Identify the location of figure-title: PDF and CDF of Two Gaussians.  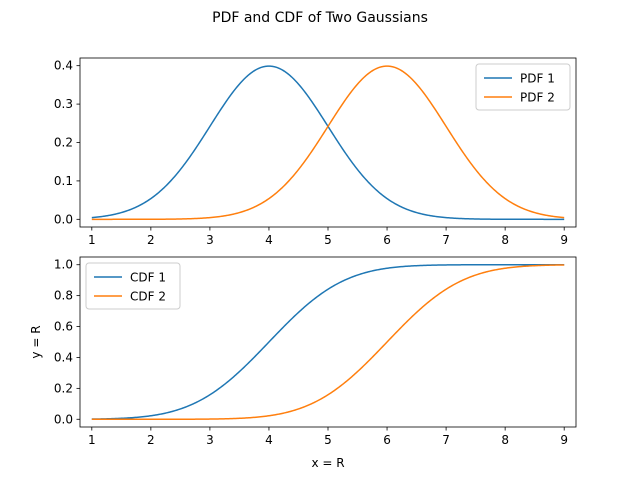
(320, 18).